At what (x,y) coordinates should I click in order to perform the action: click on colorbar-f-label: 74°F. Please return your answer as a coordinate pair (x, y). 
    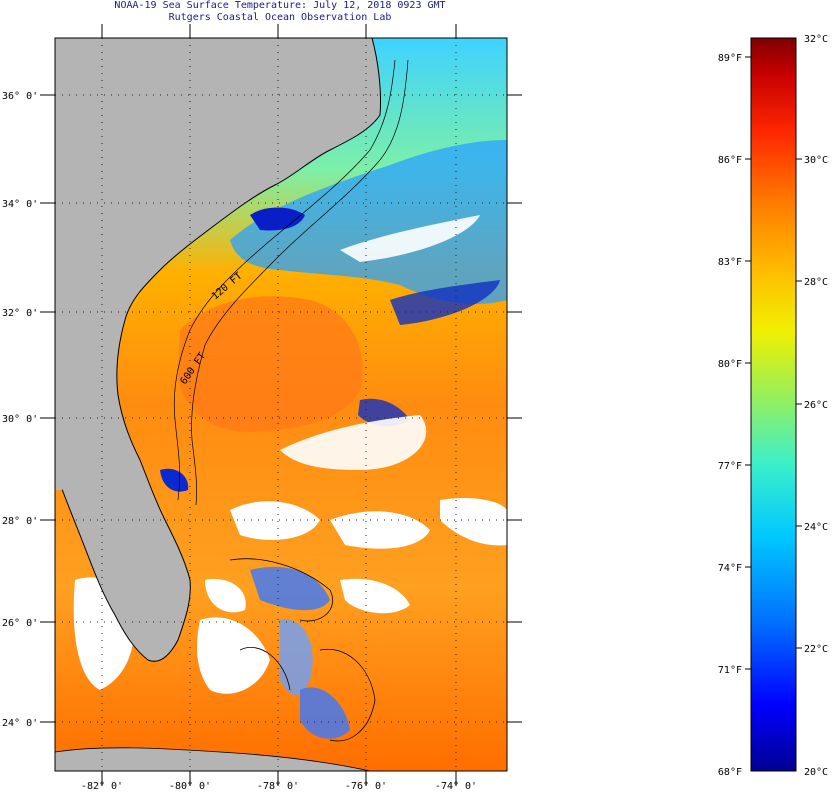
    Looking at the image, I should click on (730, 568).